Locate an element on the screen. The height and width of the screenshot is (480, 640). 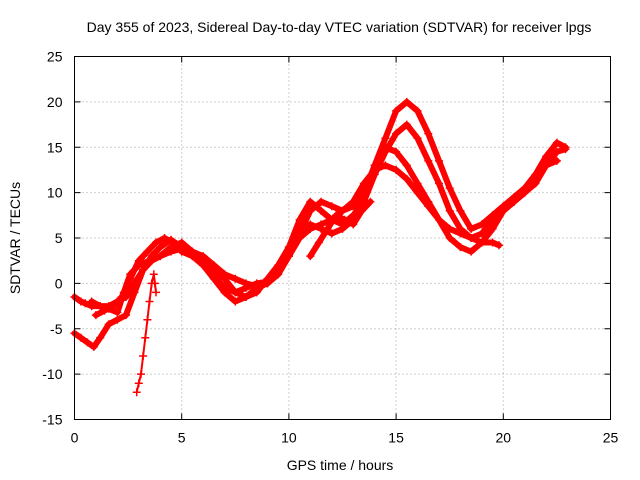
y-tick-label: 20 is located at coordinates (55, 102).